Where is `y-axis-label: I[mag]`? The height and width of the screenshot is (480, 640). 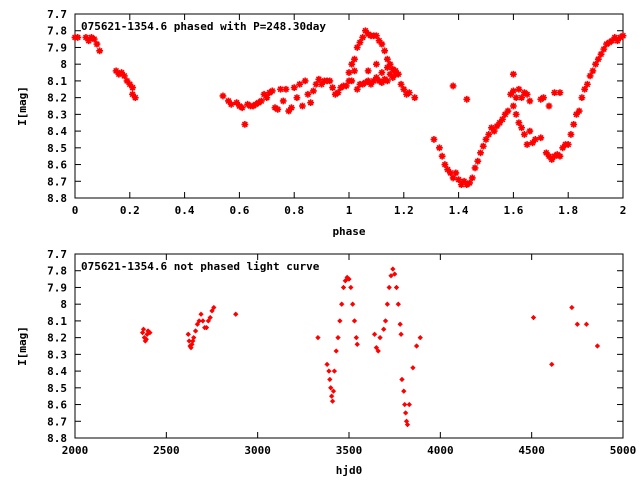 y-axis-label: I[mag] is located at coordinates (22, 106).